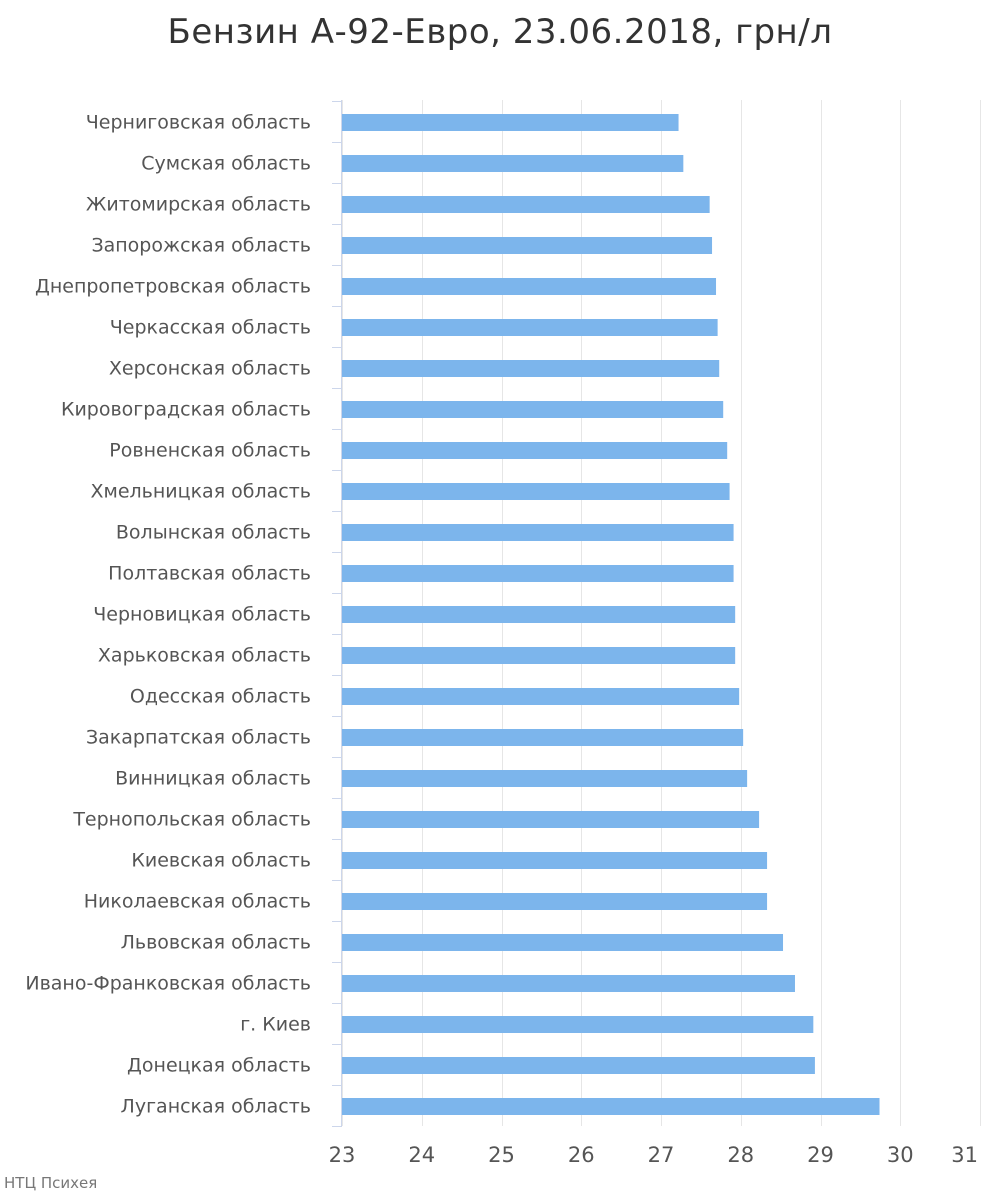 Image resolution: width=1000 pixels, height=1200 pixels. What do you see at coordinates (210, 369) in the screenshot?
I see `category-label-6: Херсонская область` at bounding box center [210, 369].